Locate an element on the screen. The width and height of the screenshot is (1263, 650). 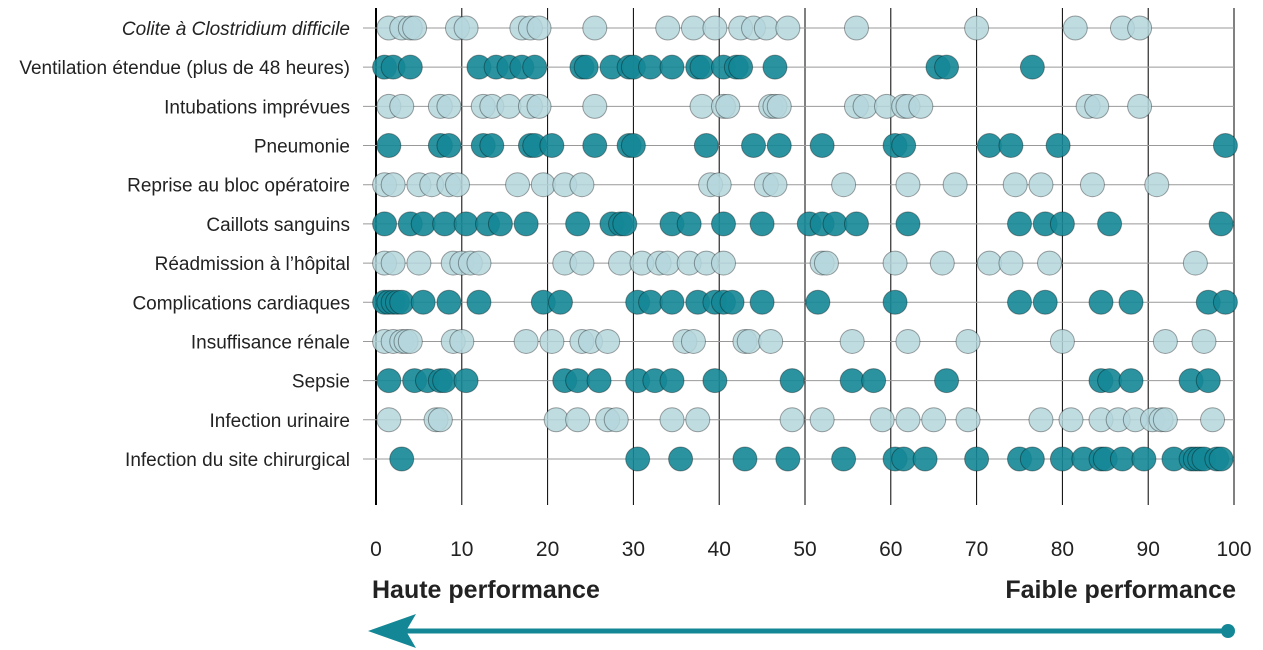
category-label: Pneumonie is located at coordinates (302, 147).